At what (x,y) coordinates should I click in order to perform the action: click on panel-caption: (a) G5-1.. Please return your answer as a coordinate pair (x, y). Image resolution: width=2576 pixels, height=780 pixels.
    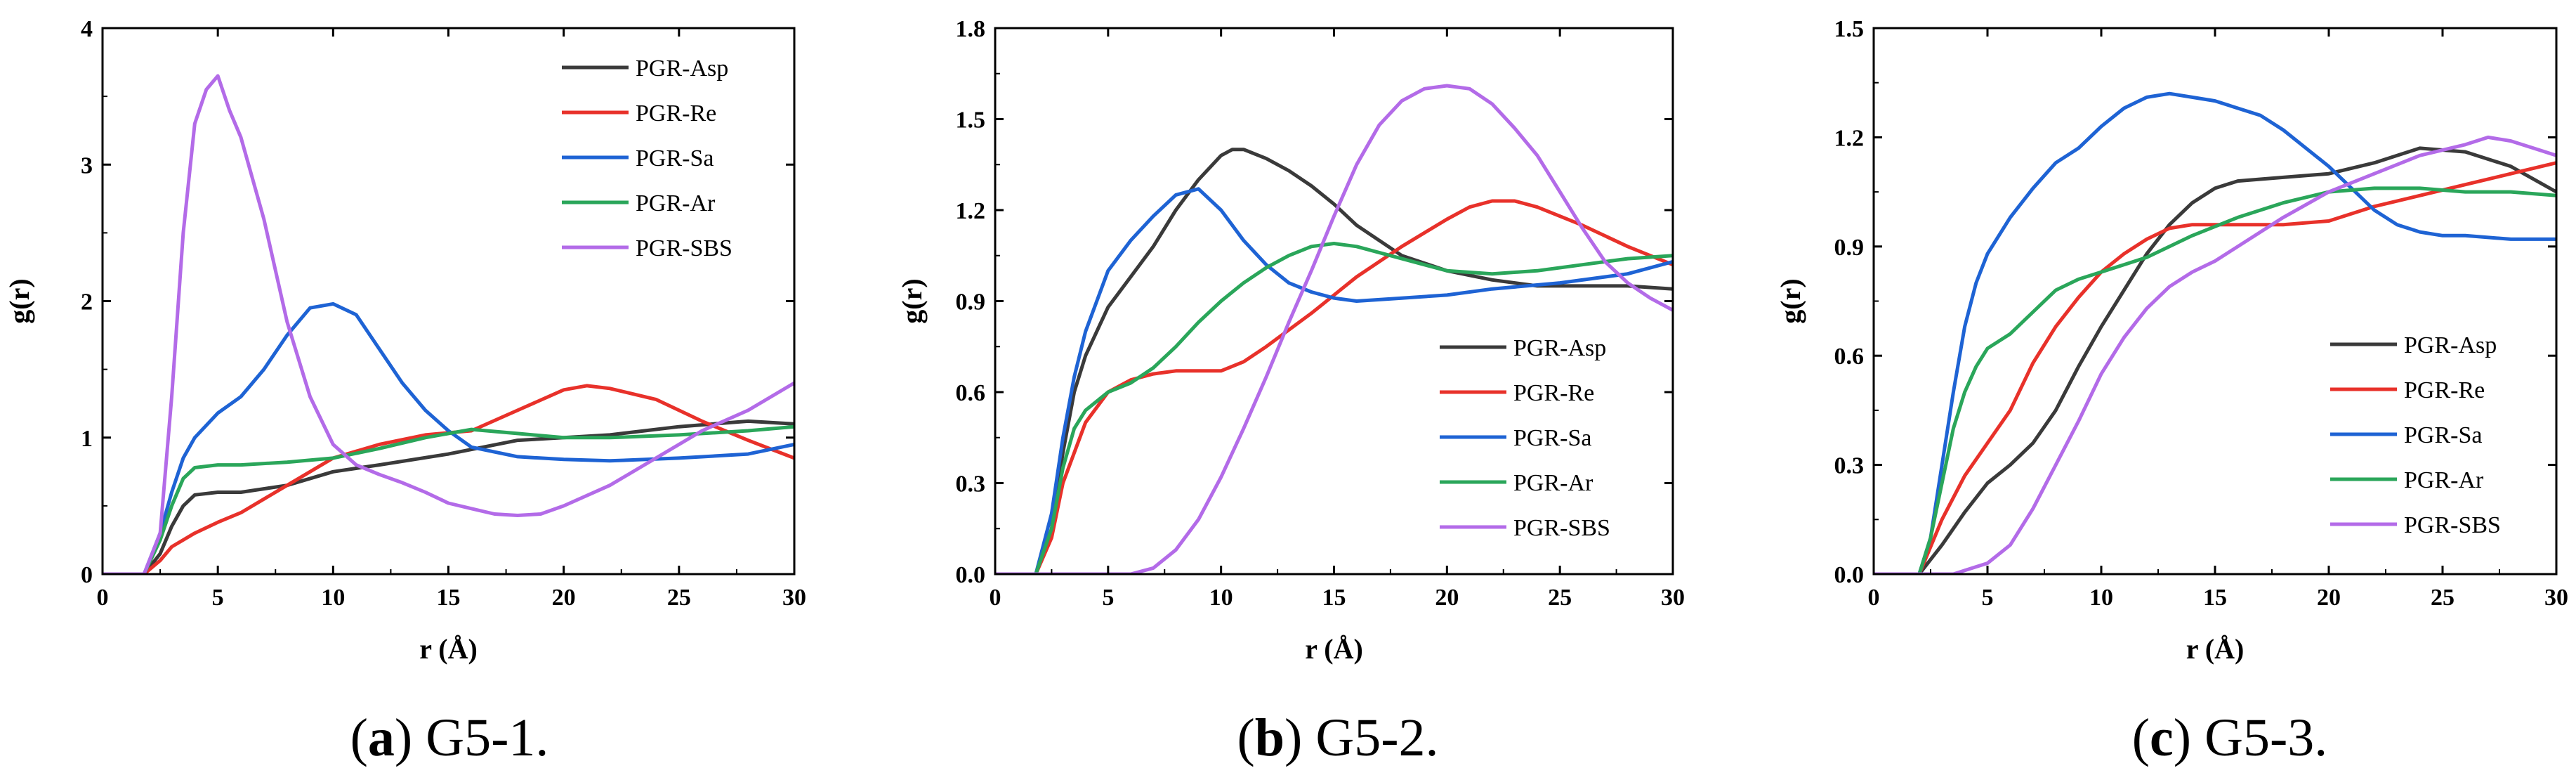
    Looking at the image, I should click on (450, 737).